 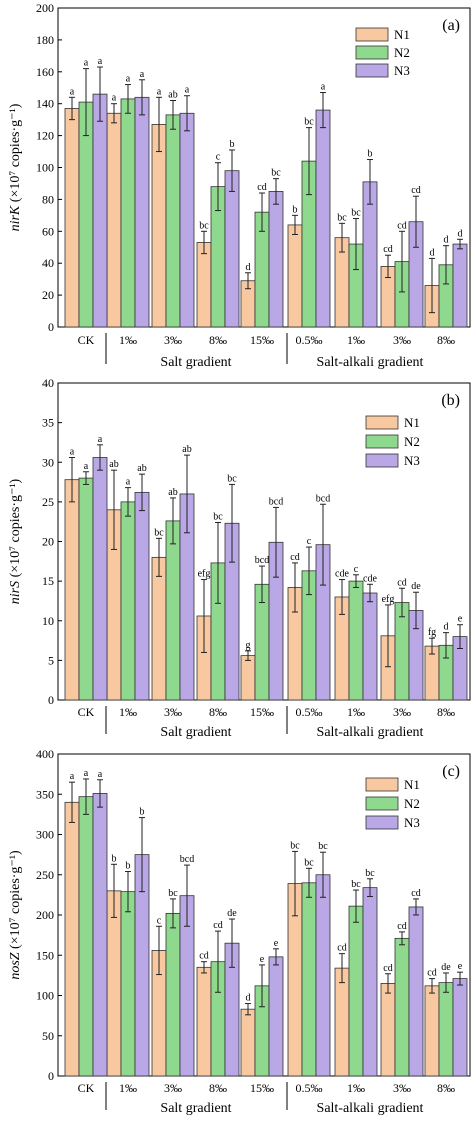 What do you see at coordinates (15, 541) in the screenshot?
I see `y-axis-title: nirS (×10⁷ copies·g⁻¹)` at bounding box center [15, 541].